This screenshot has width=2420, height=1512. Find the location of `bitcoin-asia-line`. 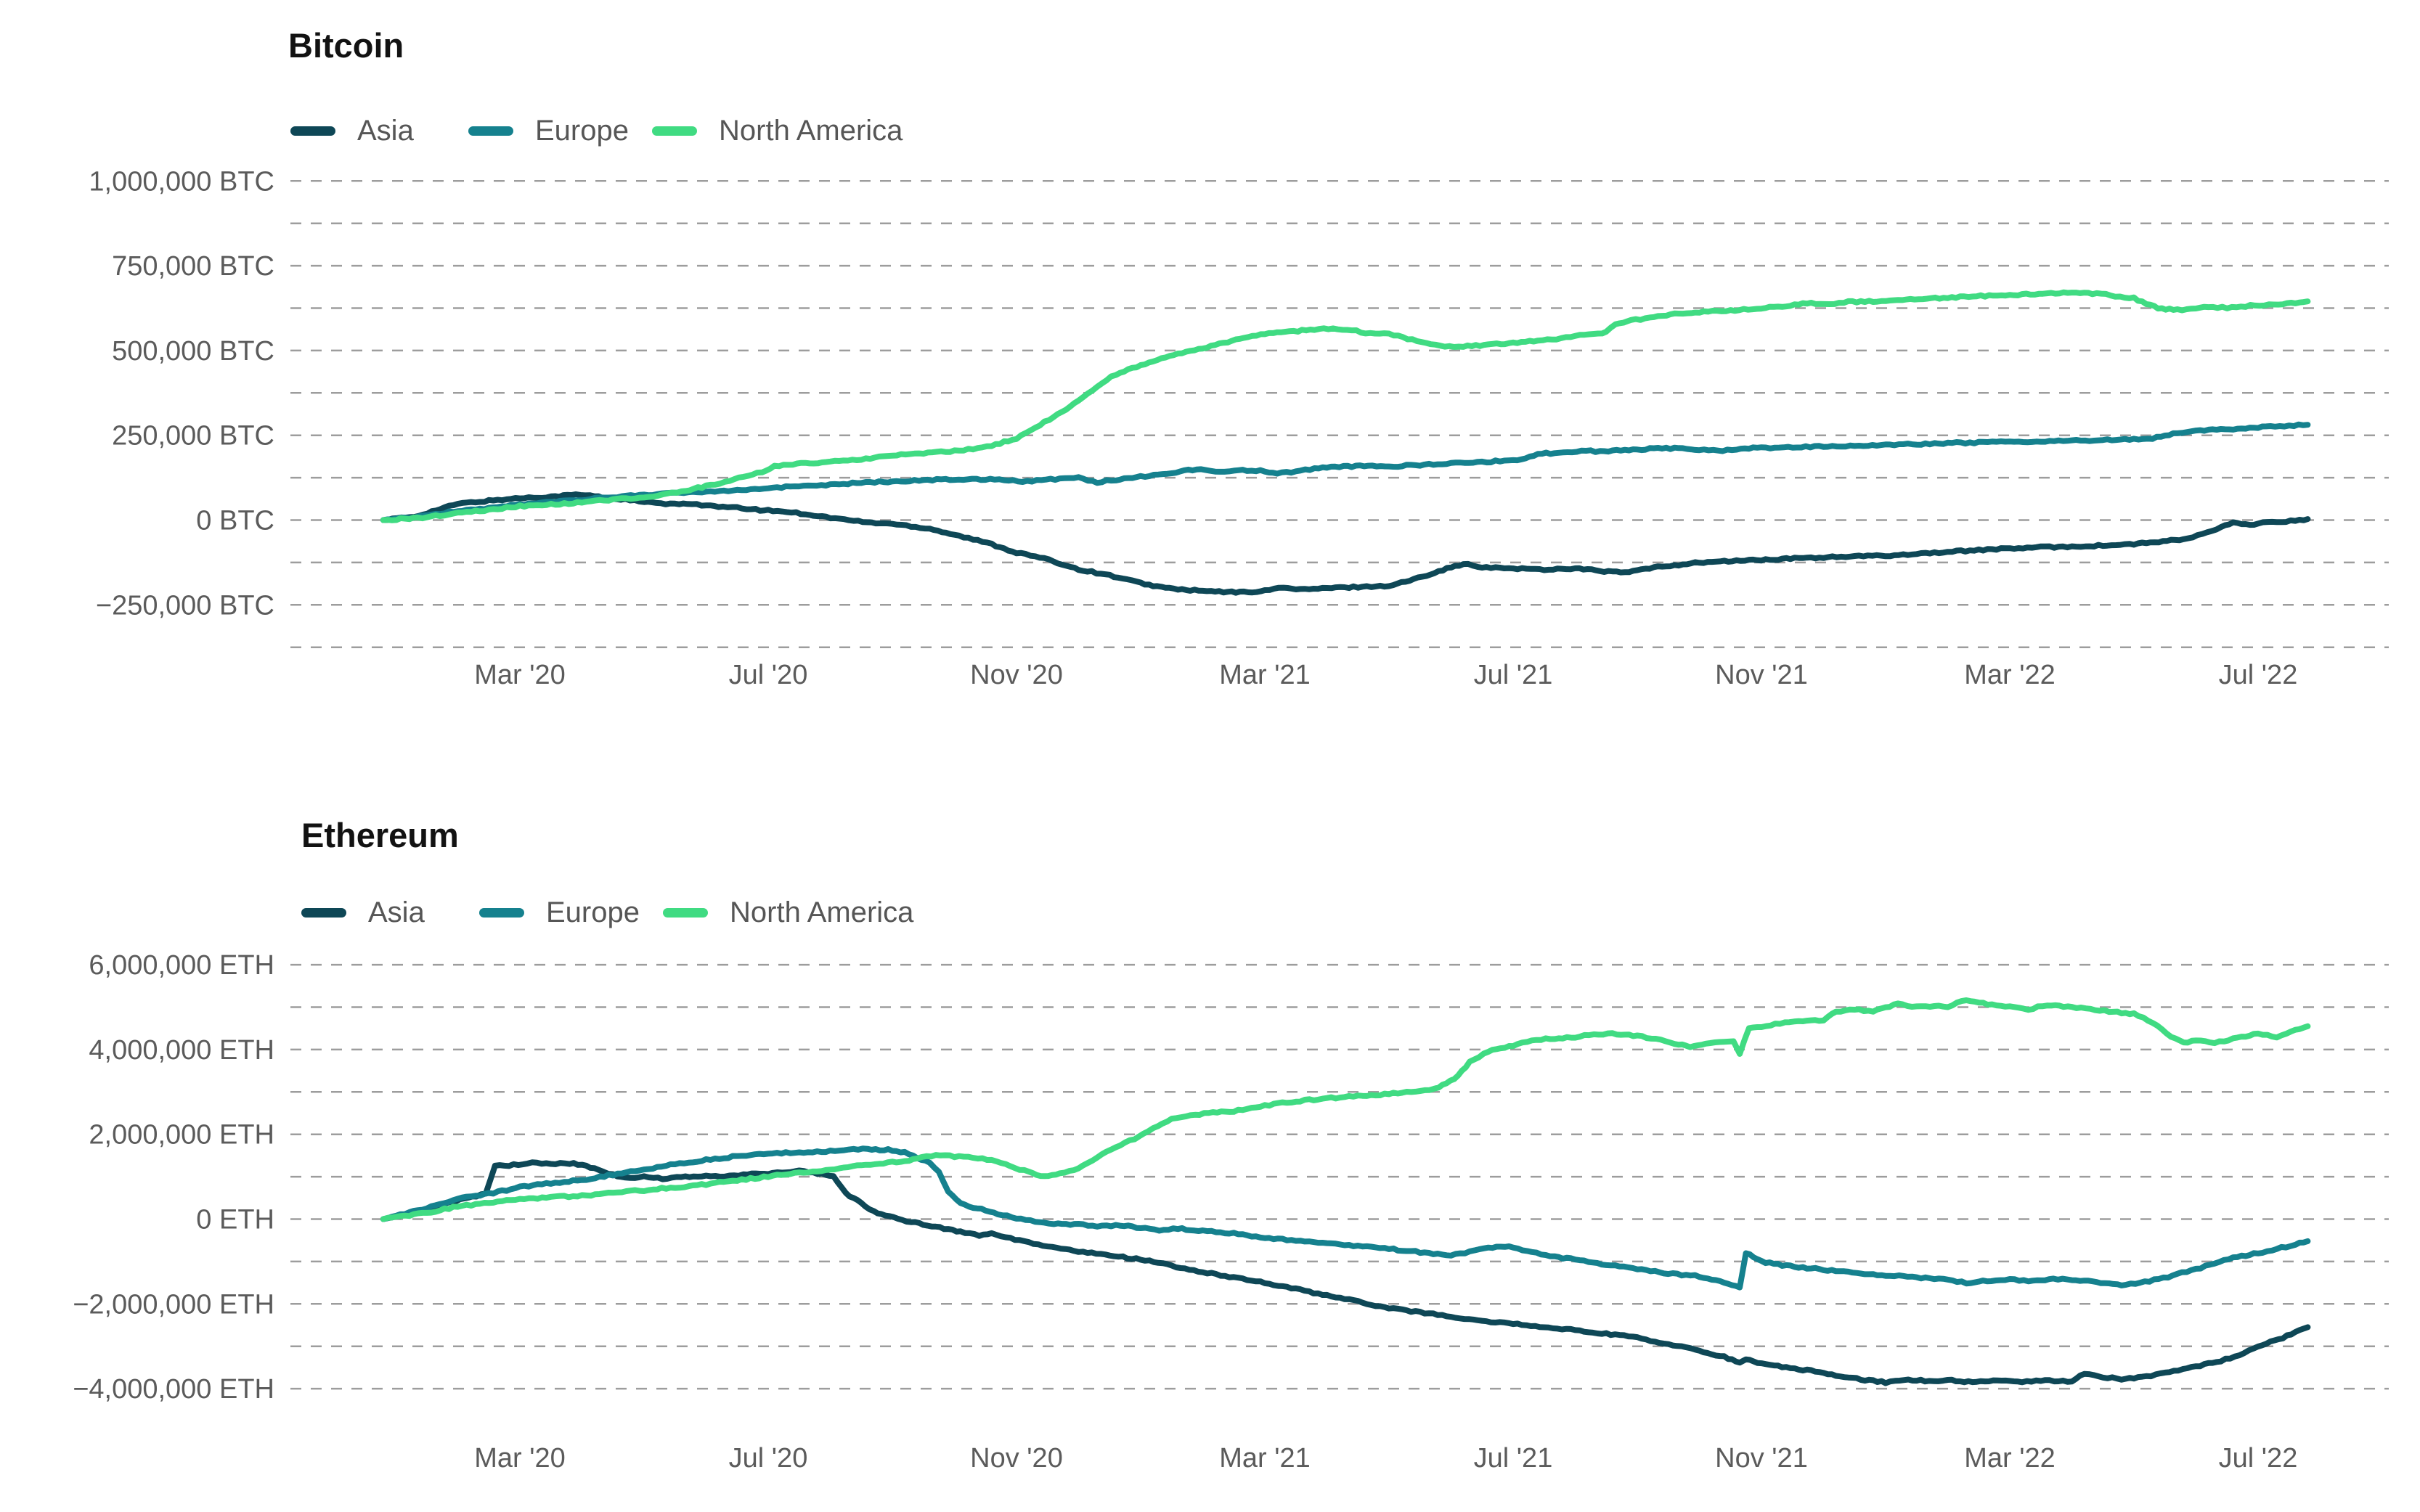

bitcoin-asia-line is located at coordinates (1345, 543).